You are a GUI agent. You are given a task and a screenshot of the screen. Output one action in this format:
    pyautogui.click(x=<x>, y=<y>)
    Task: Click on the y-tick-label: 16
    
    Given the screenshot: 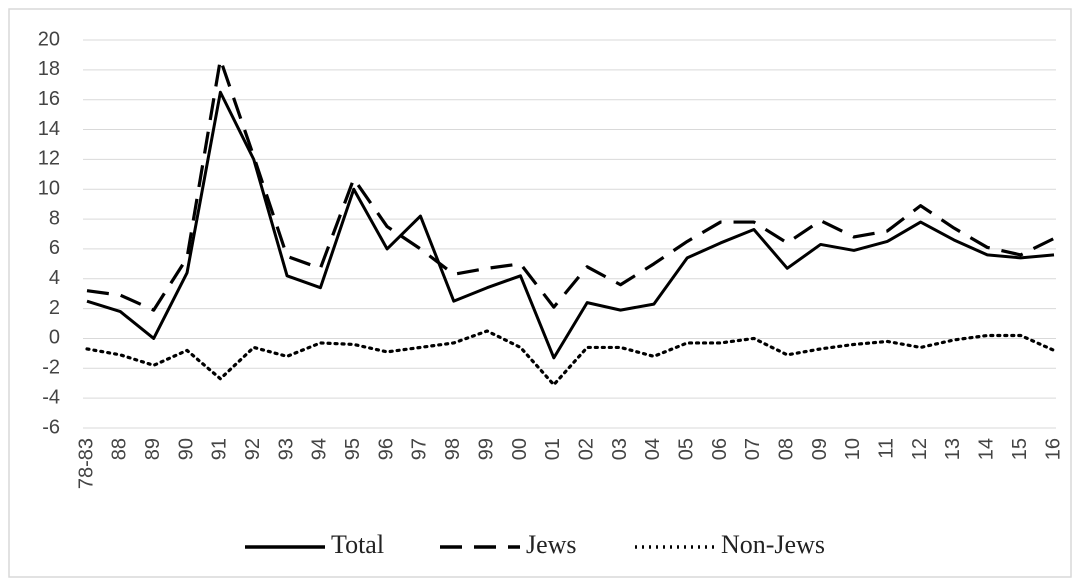 What is the action you would take?
    pyautogui.click(x=49, y=99)
    